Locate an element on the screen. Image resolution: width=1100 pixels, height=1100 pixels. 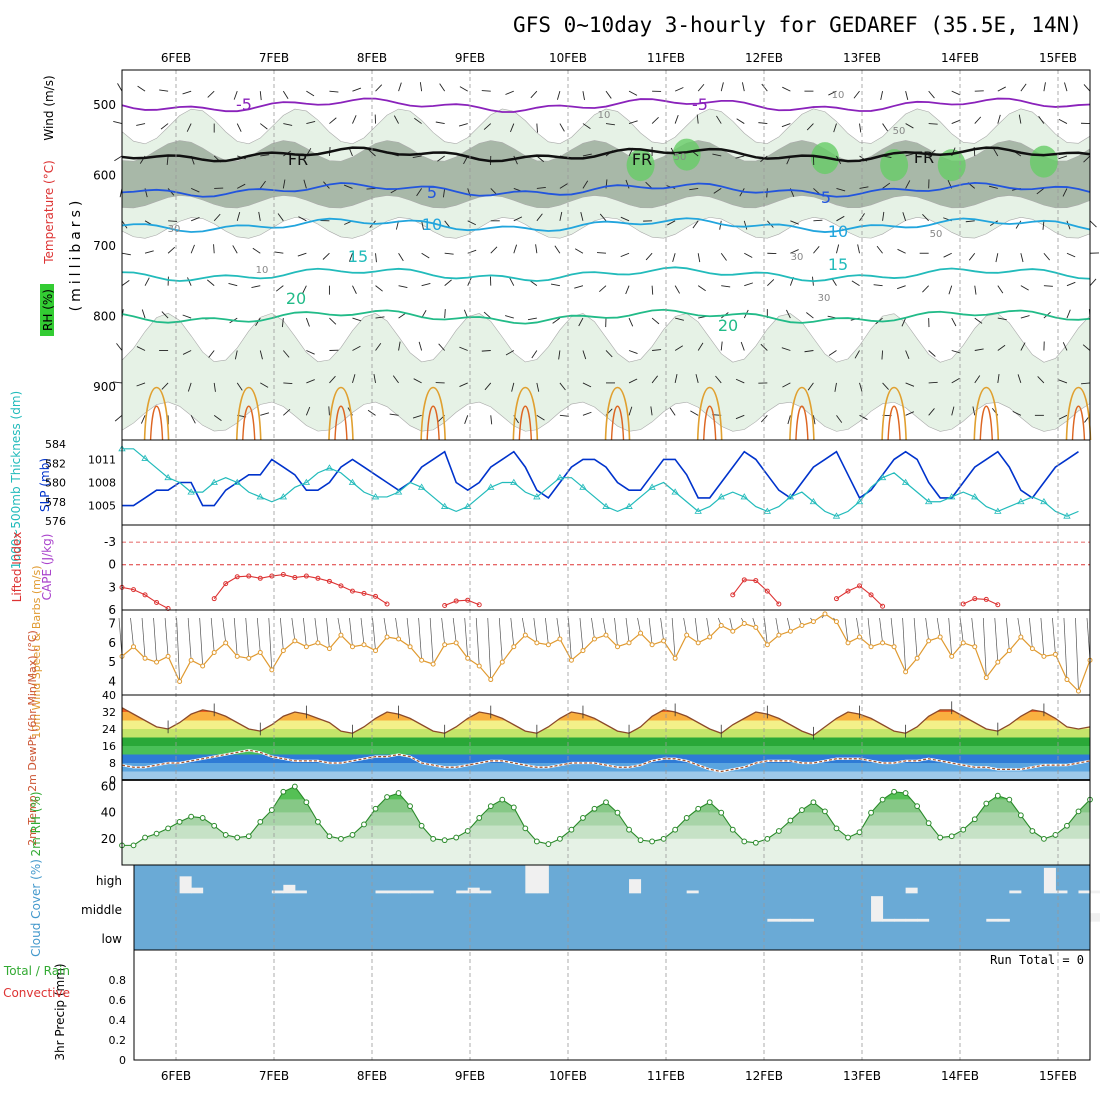
temperature-label: Temperature (°C) is located at coordinates (49, 212).